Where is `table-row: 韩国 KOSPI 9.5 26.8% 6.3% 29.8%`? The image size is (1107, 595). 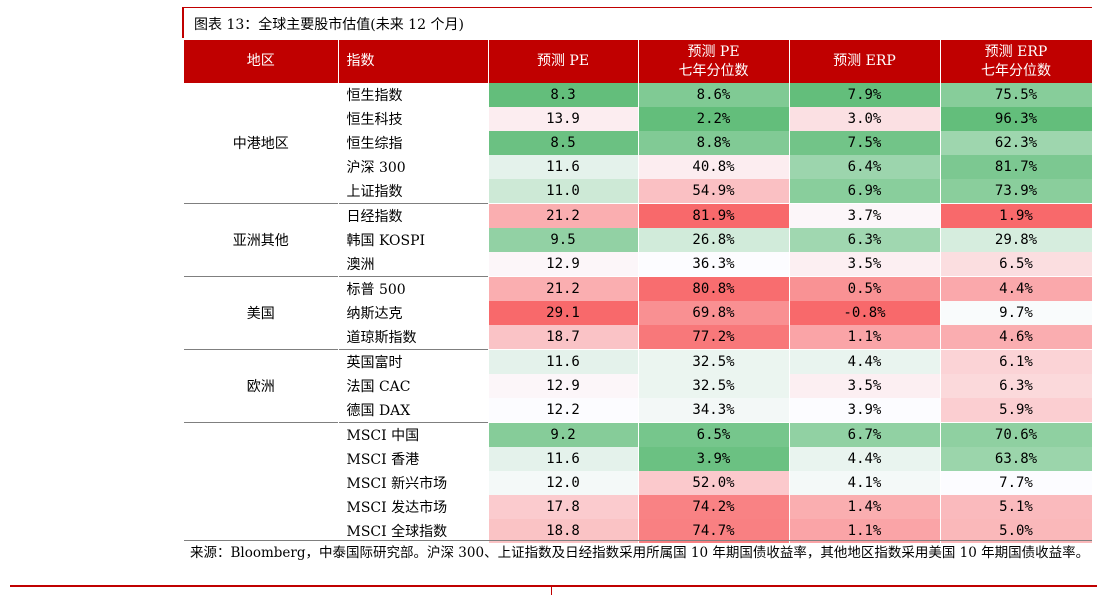 table-row: 韩国 KOSPI 9.5 26.8% 6.3% 29.8% is located at coordinates (638, 240).